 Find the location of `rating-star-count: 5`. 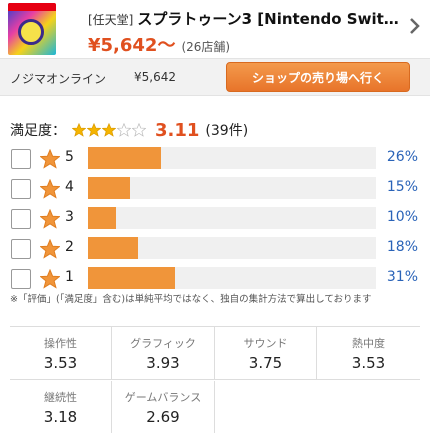

rating-star-count: 5 is located at coordinates (69, 157).